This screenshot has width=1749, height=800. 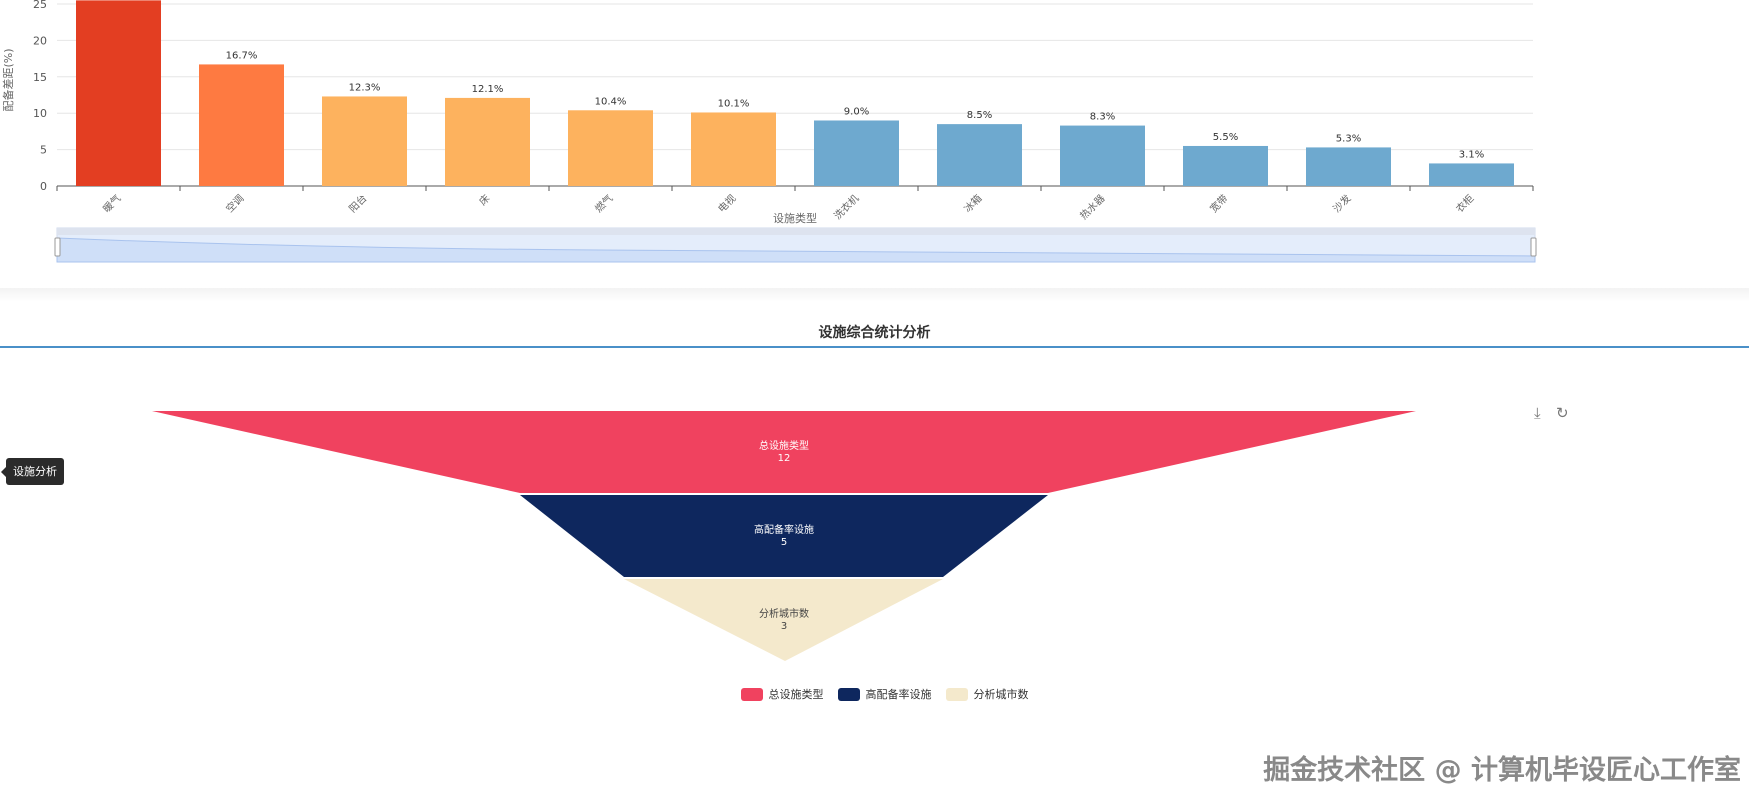 What do you see at coordinates (43, 150) in the screenshot?
I see `y-tick-label: 5` at bounding box center [43, 150].